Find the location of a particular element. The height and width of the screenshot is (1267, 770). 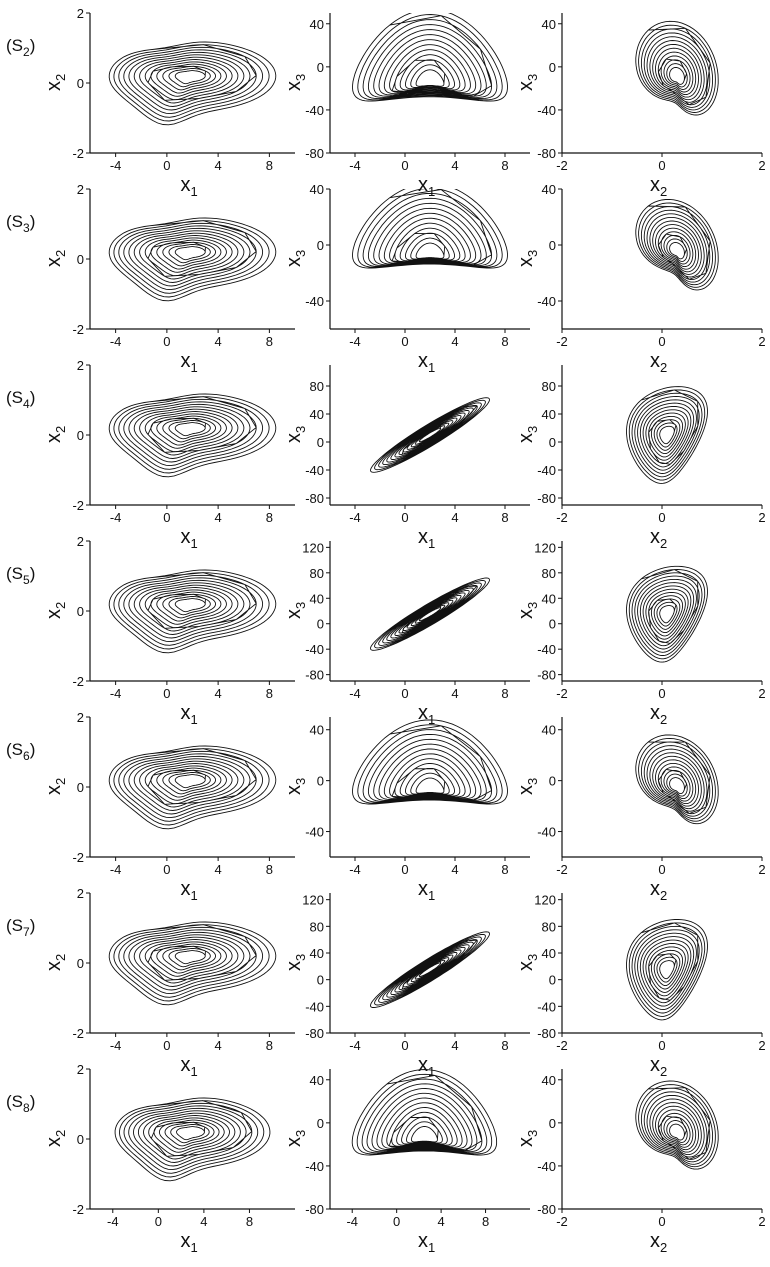

row-label: (S4) is located at coordinates (20, 399).